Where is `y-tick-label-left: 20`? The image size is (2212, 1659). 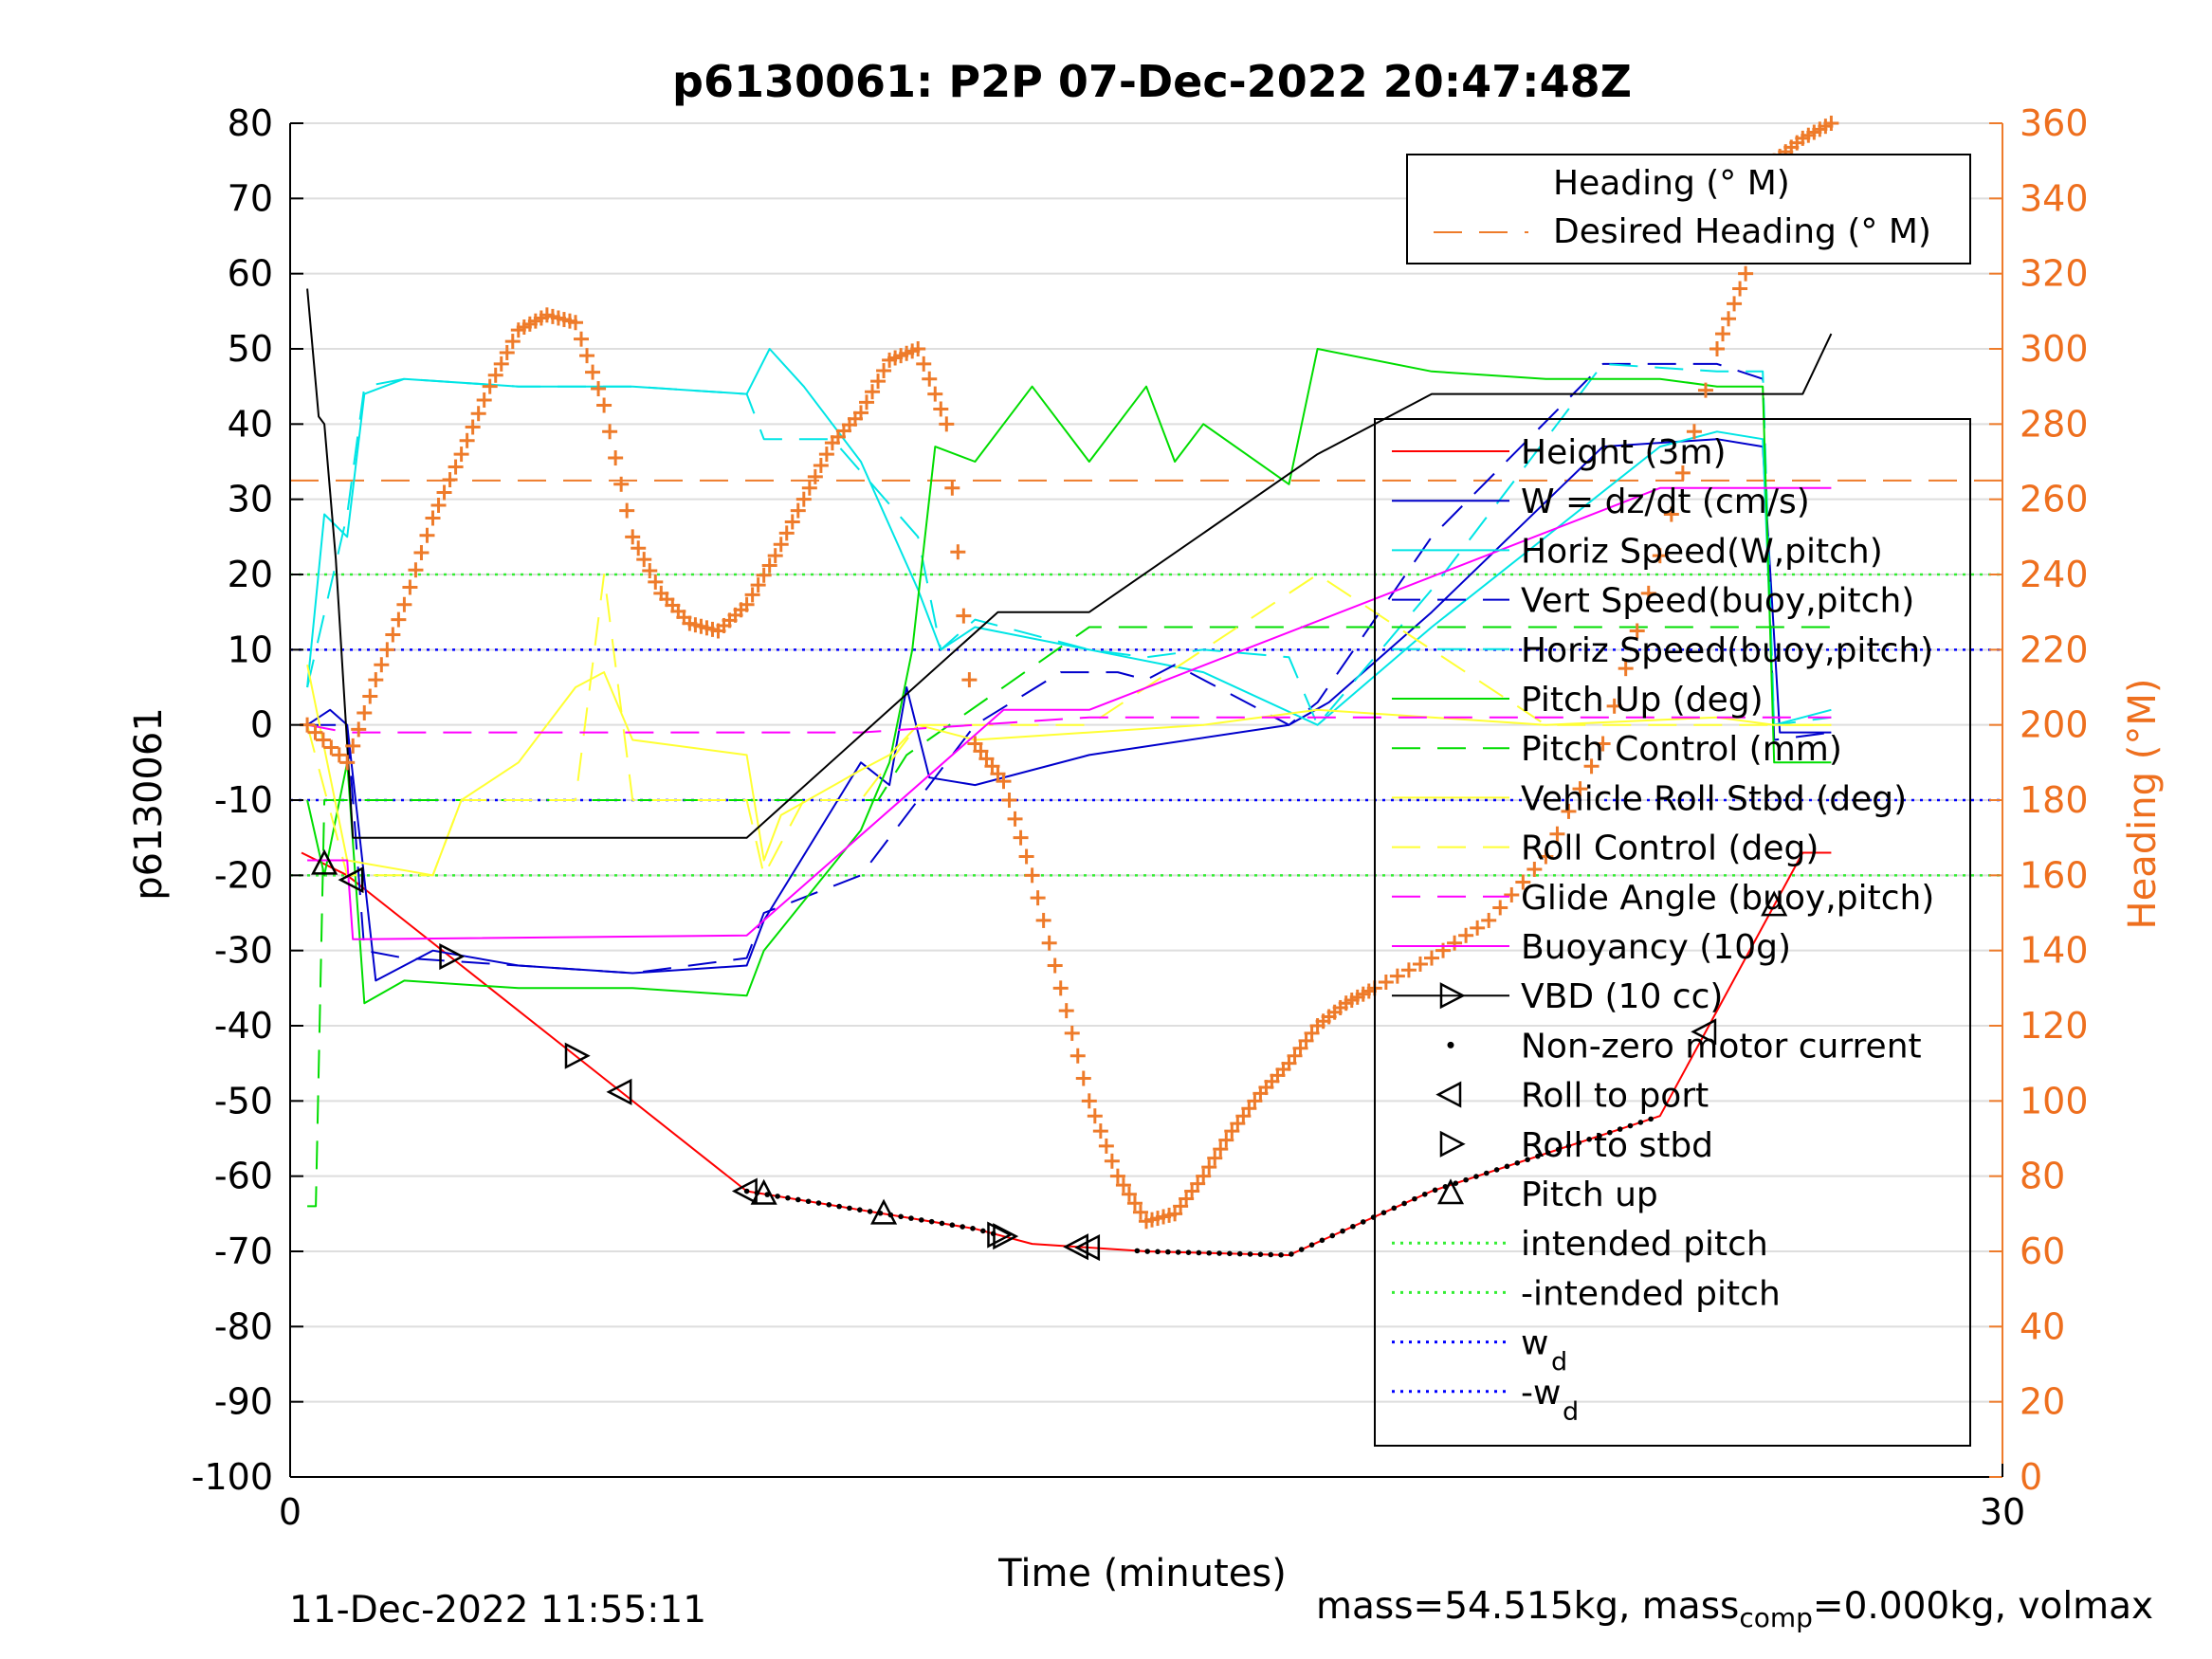 y-tick-label-left: 20 is located at coordinates (250, 574).